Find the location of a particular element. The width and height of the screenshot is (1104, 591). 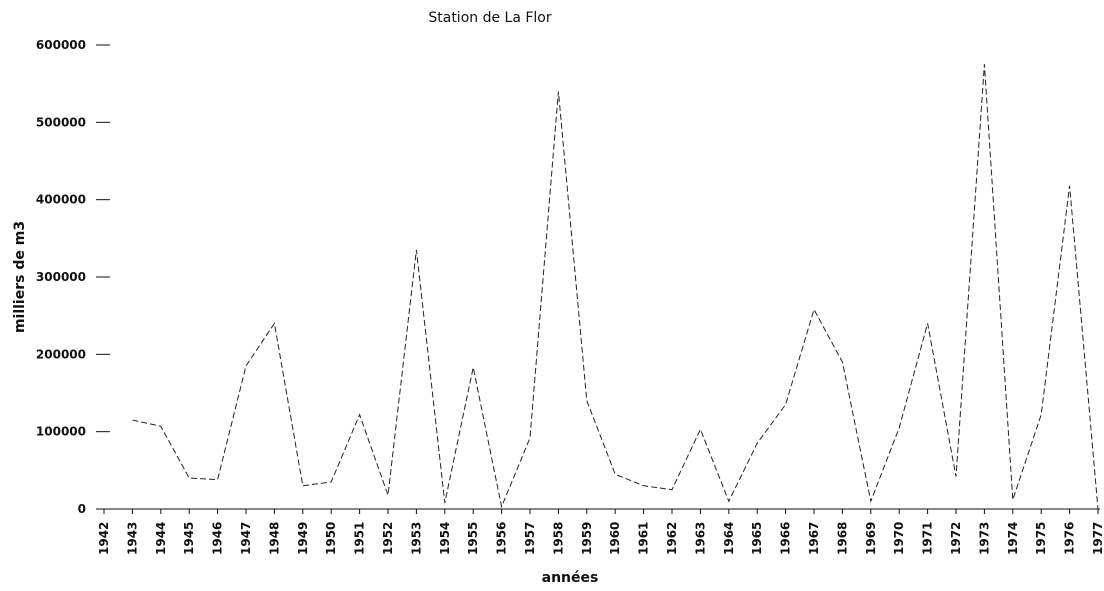

x-tick-label: 1973 is located at coordinates (984, 538).